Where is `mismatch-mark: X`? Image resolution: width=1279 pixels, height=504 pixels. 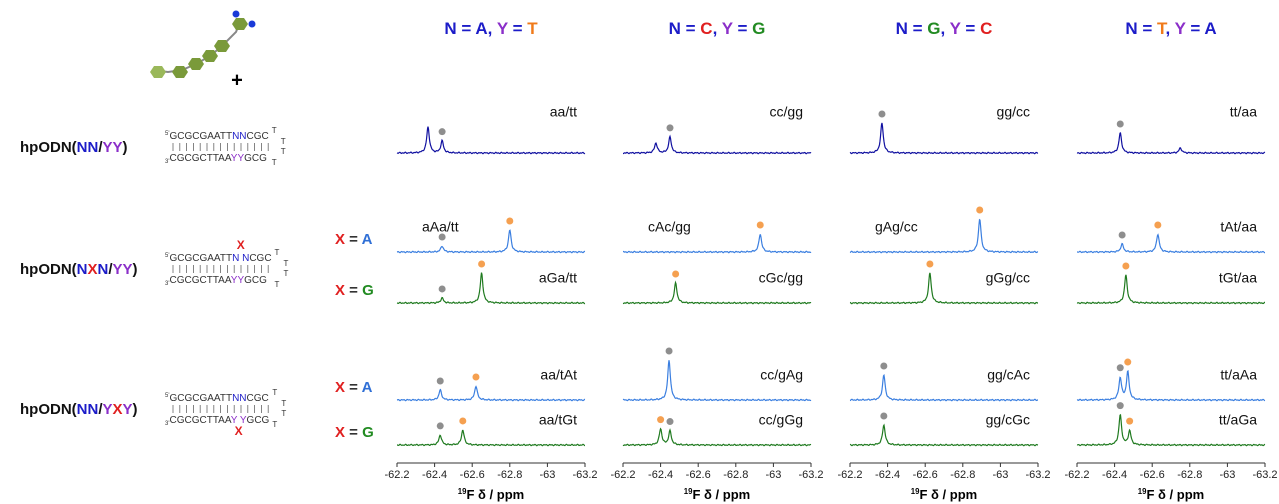 mismatch-mark: X is located at coordinates (241, 245).